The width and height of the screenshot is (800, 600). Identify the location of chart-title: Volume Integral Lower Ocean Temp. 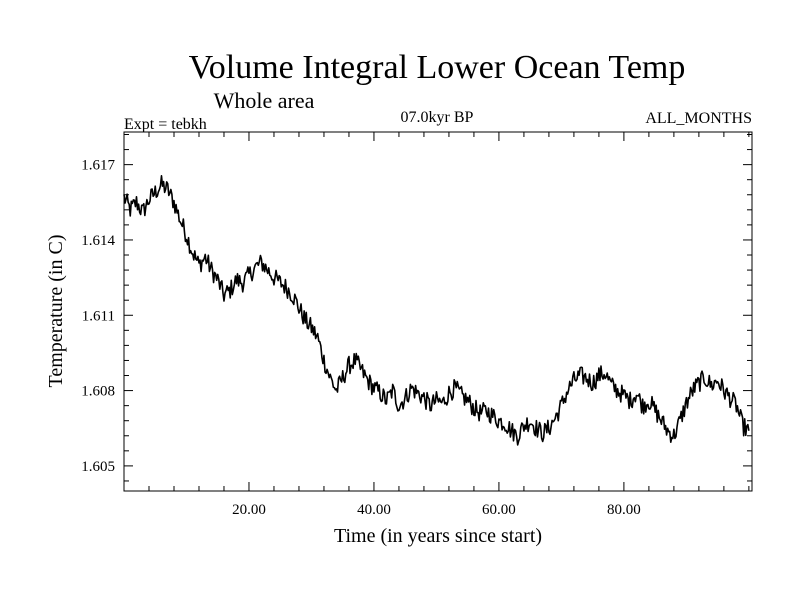
(437, 67).